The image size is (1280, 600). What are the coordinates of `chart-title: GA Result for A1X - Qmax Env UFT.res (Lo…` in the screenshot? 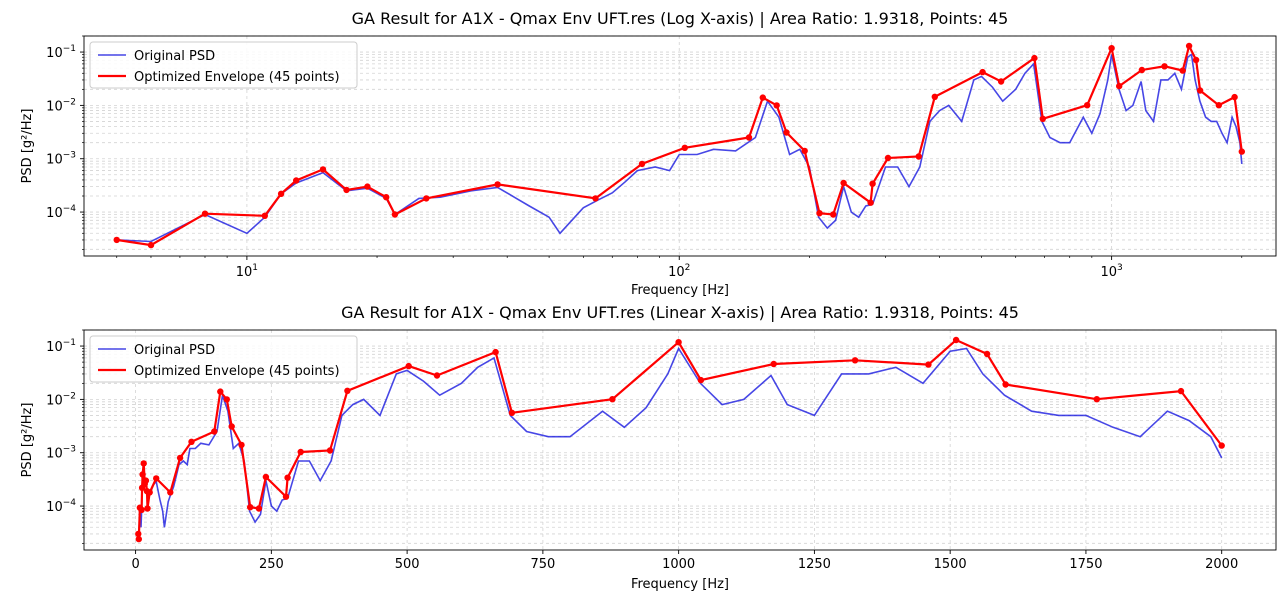 It's located at (680, 18).